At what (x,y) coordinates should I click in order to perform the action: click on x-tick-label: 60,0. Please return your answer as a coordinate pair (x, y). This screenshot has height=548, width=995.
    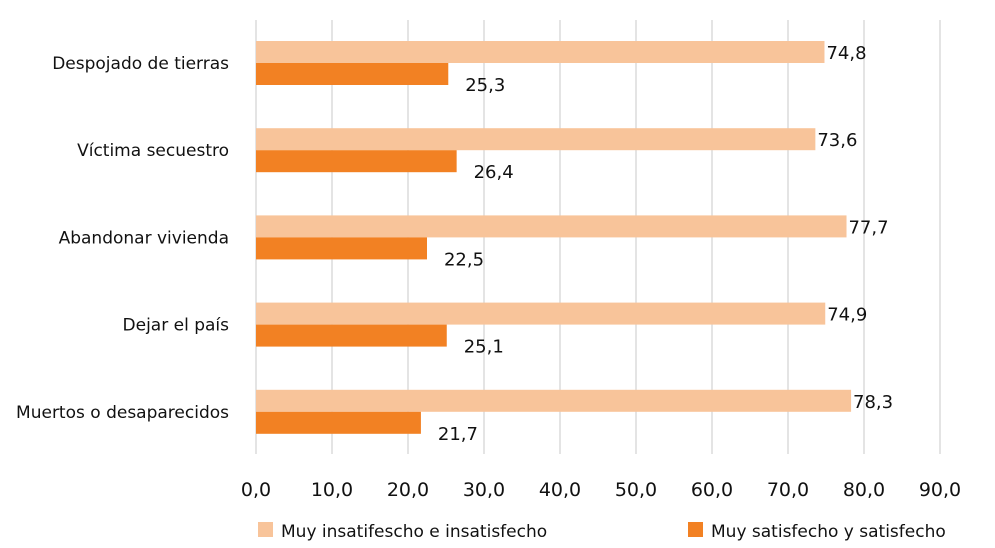
    Looking at the image, I should click on (712, 490).